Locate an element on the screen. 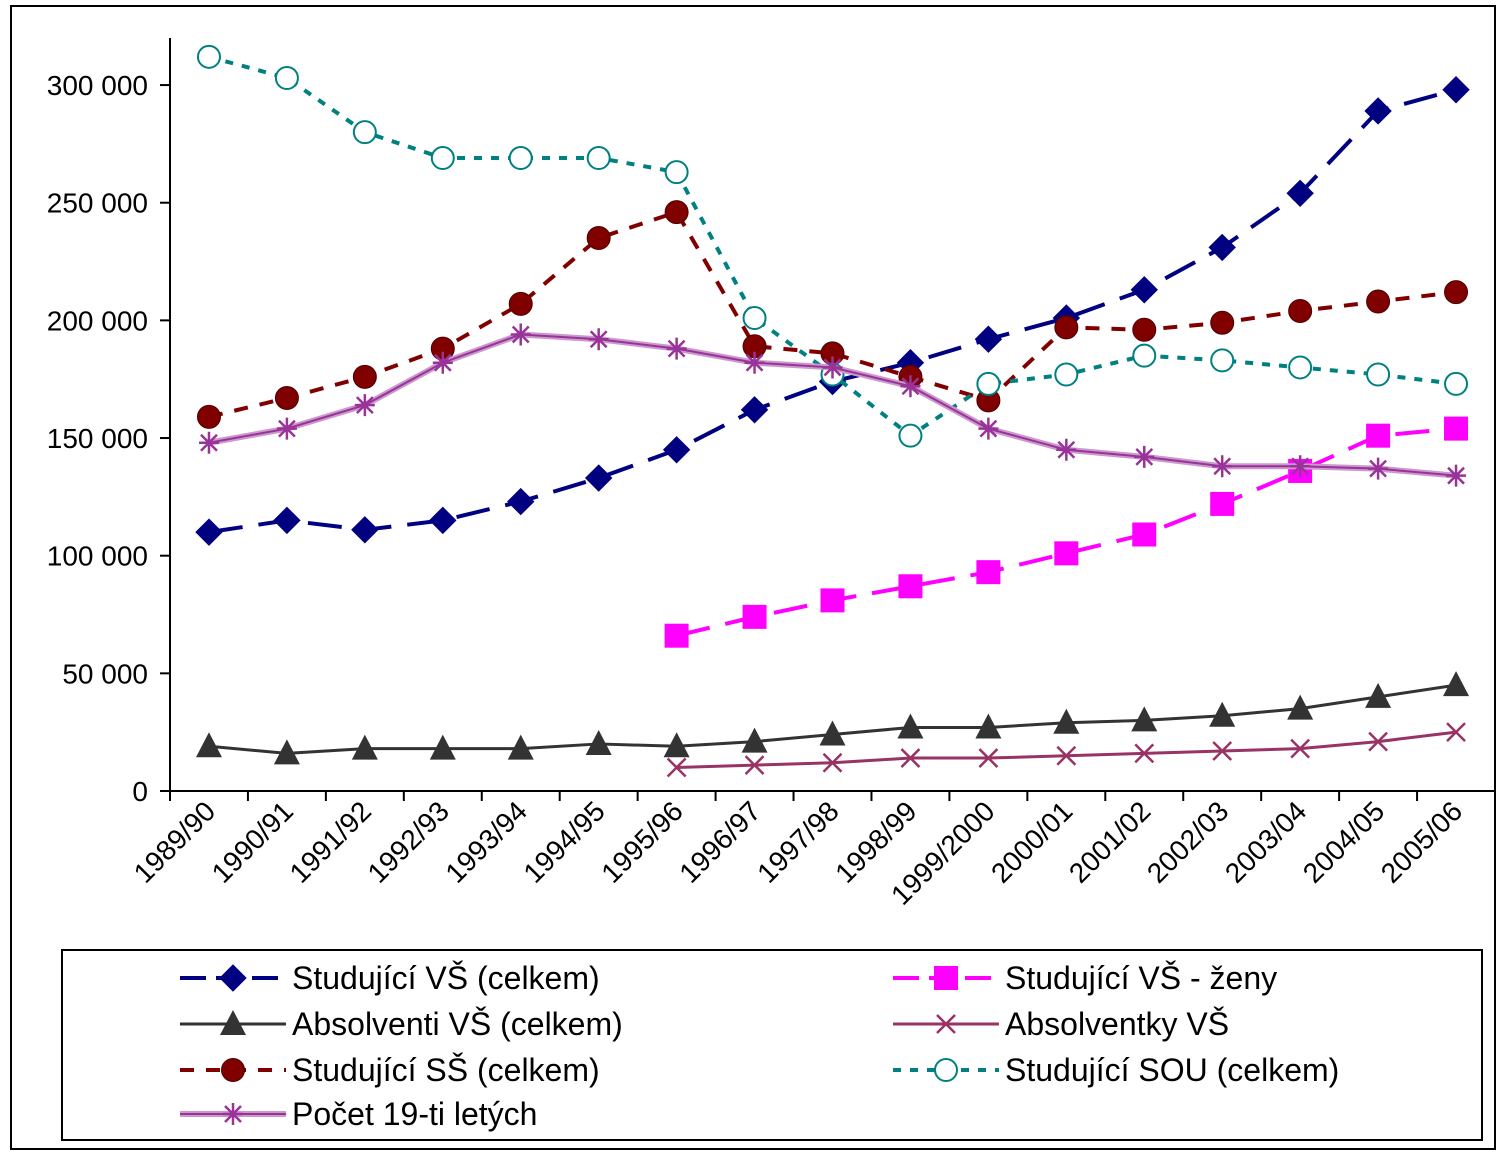 This screenshot has height=1153, width=1499. y-tick-label: 200 000 is located at coordinates (97, 320).